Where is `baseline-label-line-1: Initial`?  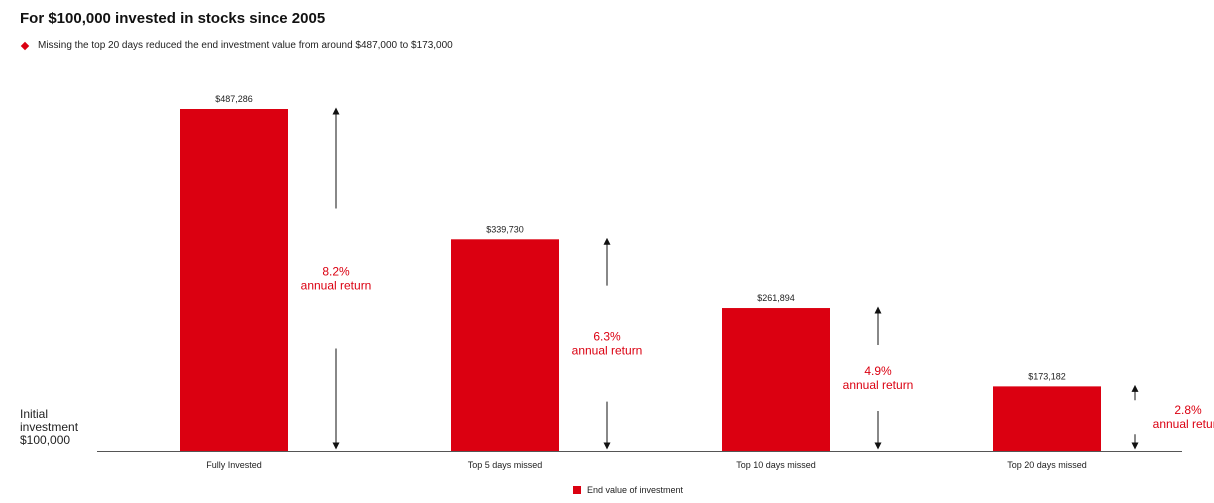 baseline-label-line-1: Initial is located at coordinates (34, 414).